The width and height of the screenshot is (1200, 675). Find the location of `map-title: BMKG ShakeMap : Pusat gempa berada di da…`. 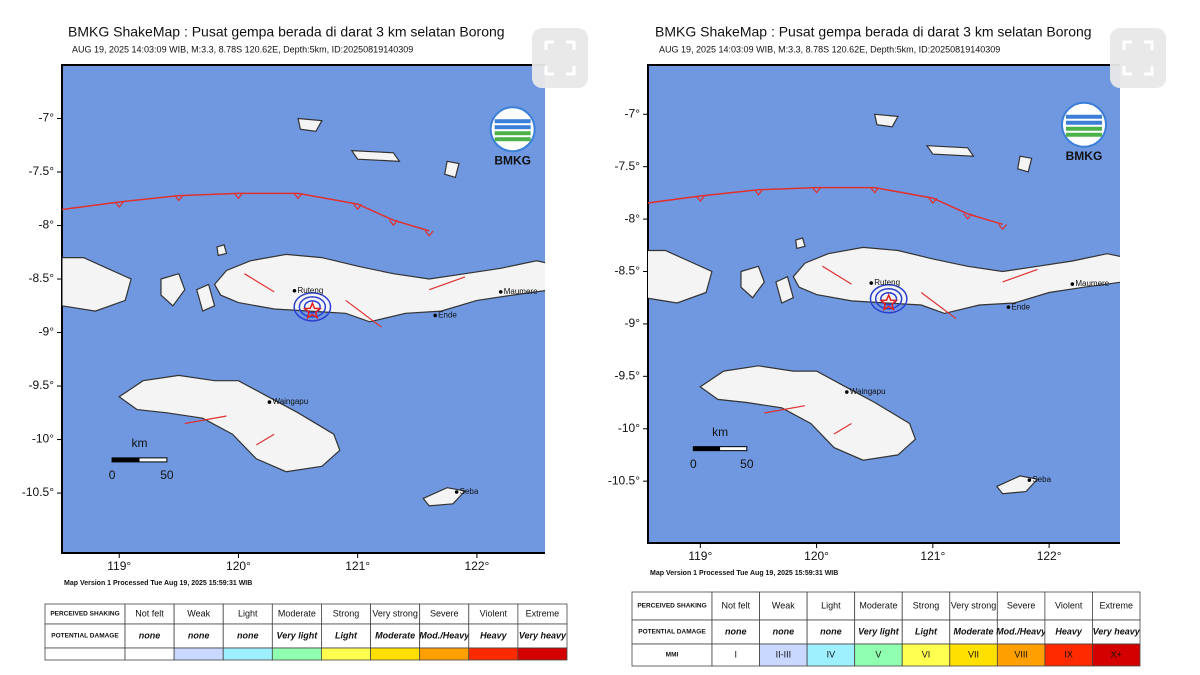

map-title: BMKG ShakeMap : Pusat gempa berada di da… is located at coordinates (873, 32).